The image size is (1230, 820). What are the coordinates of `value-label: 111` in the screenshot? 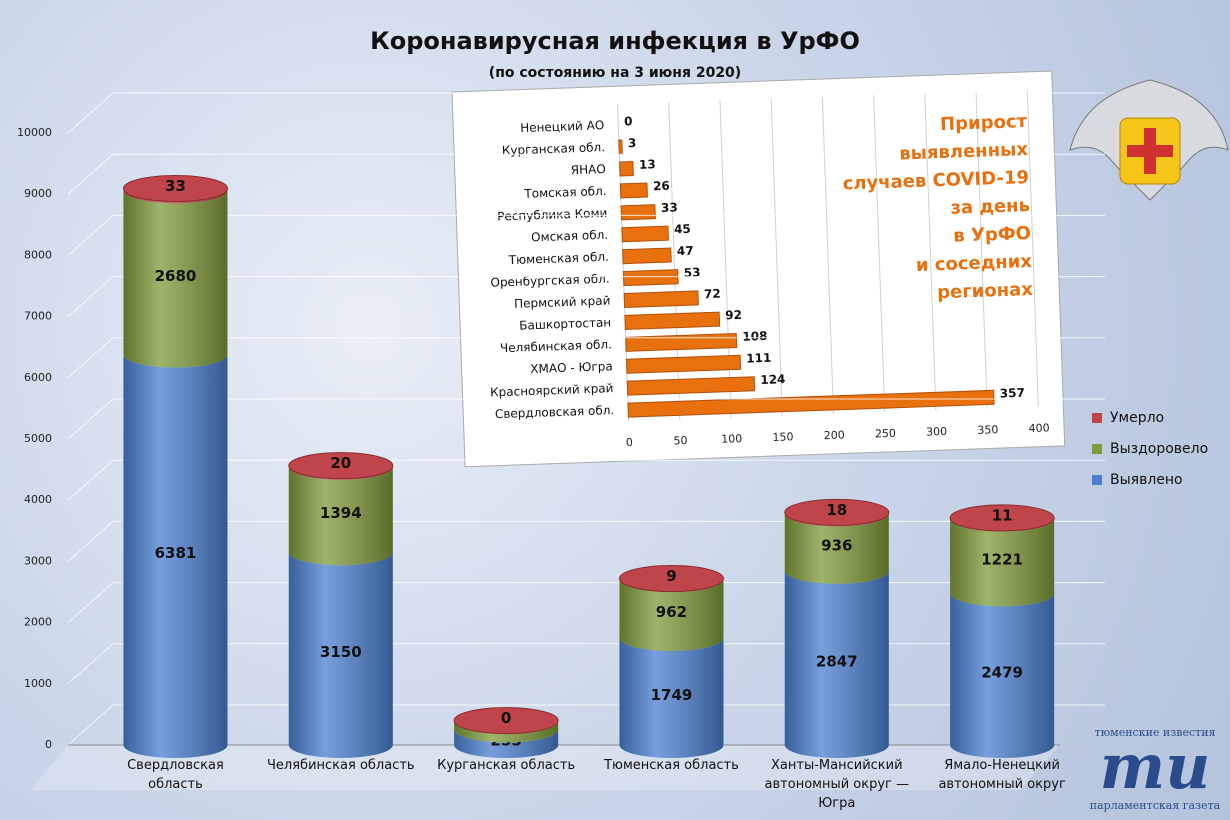 It's located at (759, 358).